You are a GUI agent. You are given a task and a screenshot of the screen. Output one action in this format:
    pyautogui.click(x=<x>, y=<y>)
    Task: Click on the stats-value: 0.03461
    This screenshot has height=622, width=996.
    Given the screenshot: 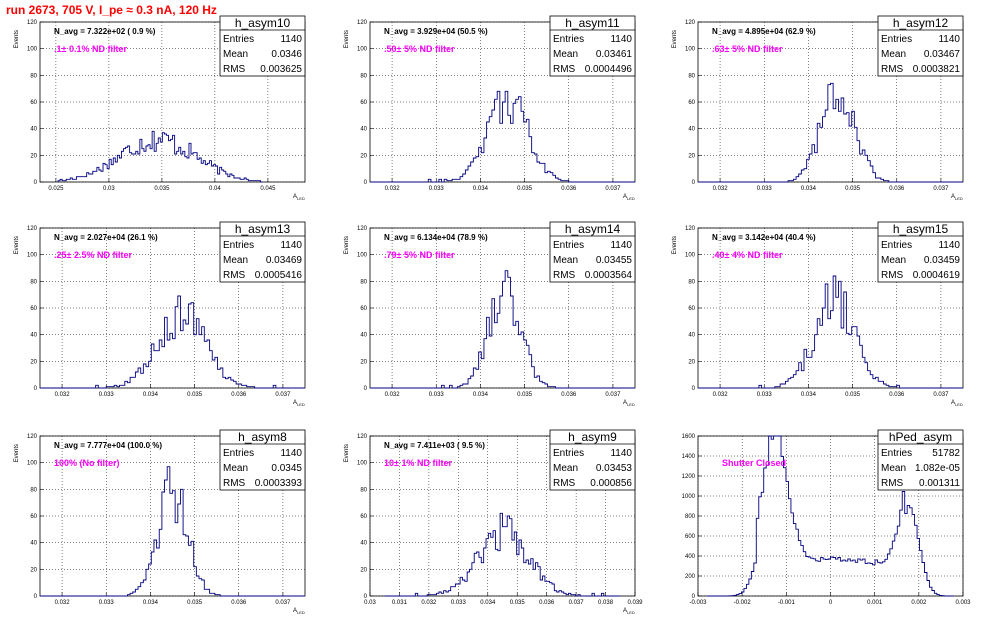 What is the action you would take?
    pyautogui.click(x=614, y=54)
    